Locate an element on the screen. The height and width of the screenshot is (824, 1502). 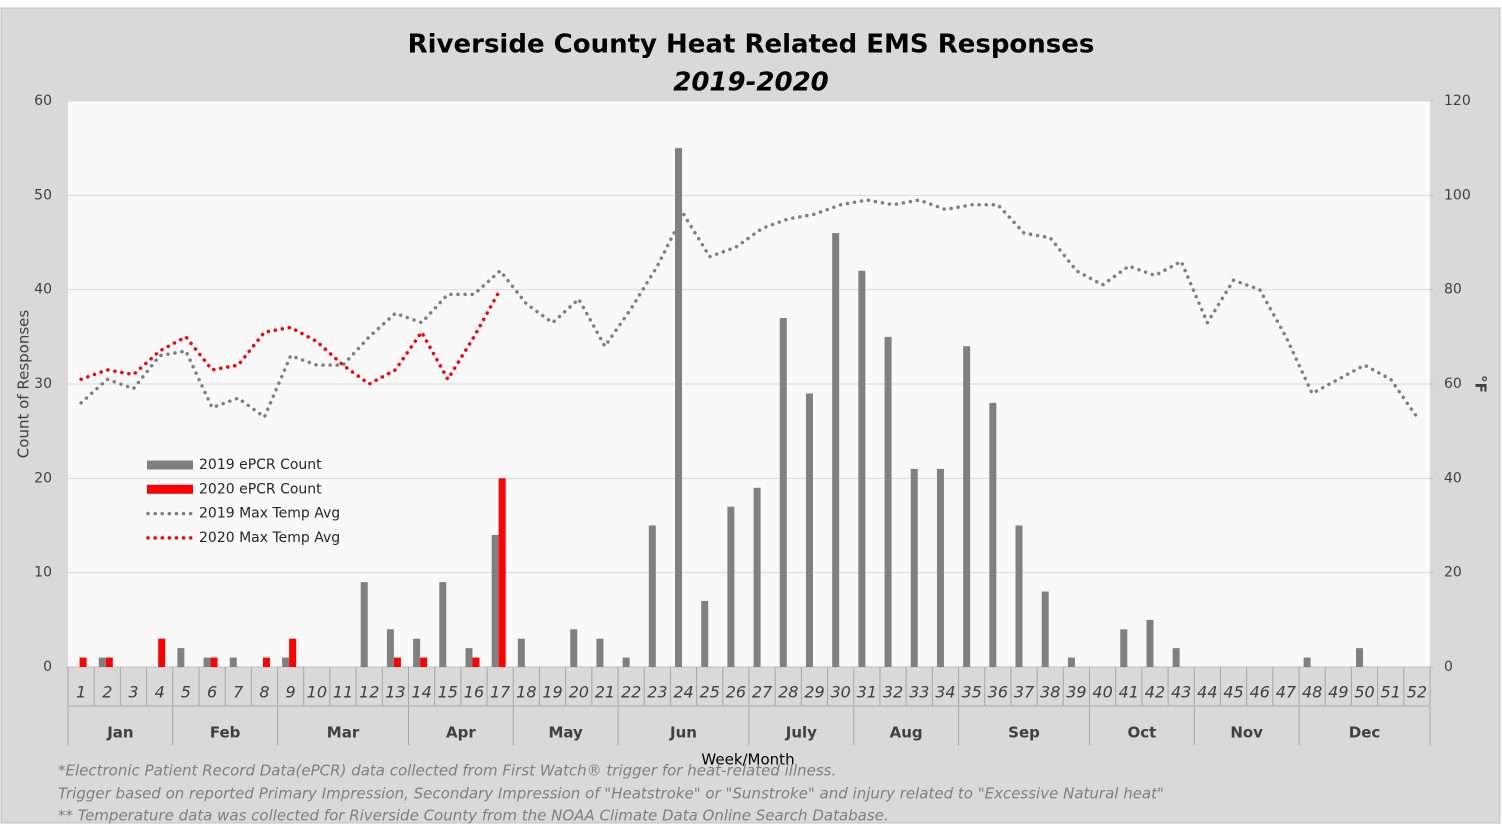
x-tick-label: 50 is located at coordinates (1364, 692).